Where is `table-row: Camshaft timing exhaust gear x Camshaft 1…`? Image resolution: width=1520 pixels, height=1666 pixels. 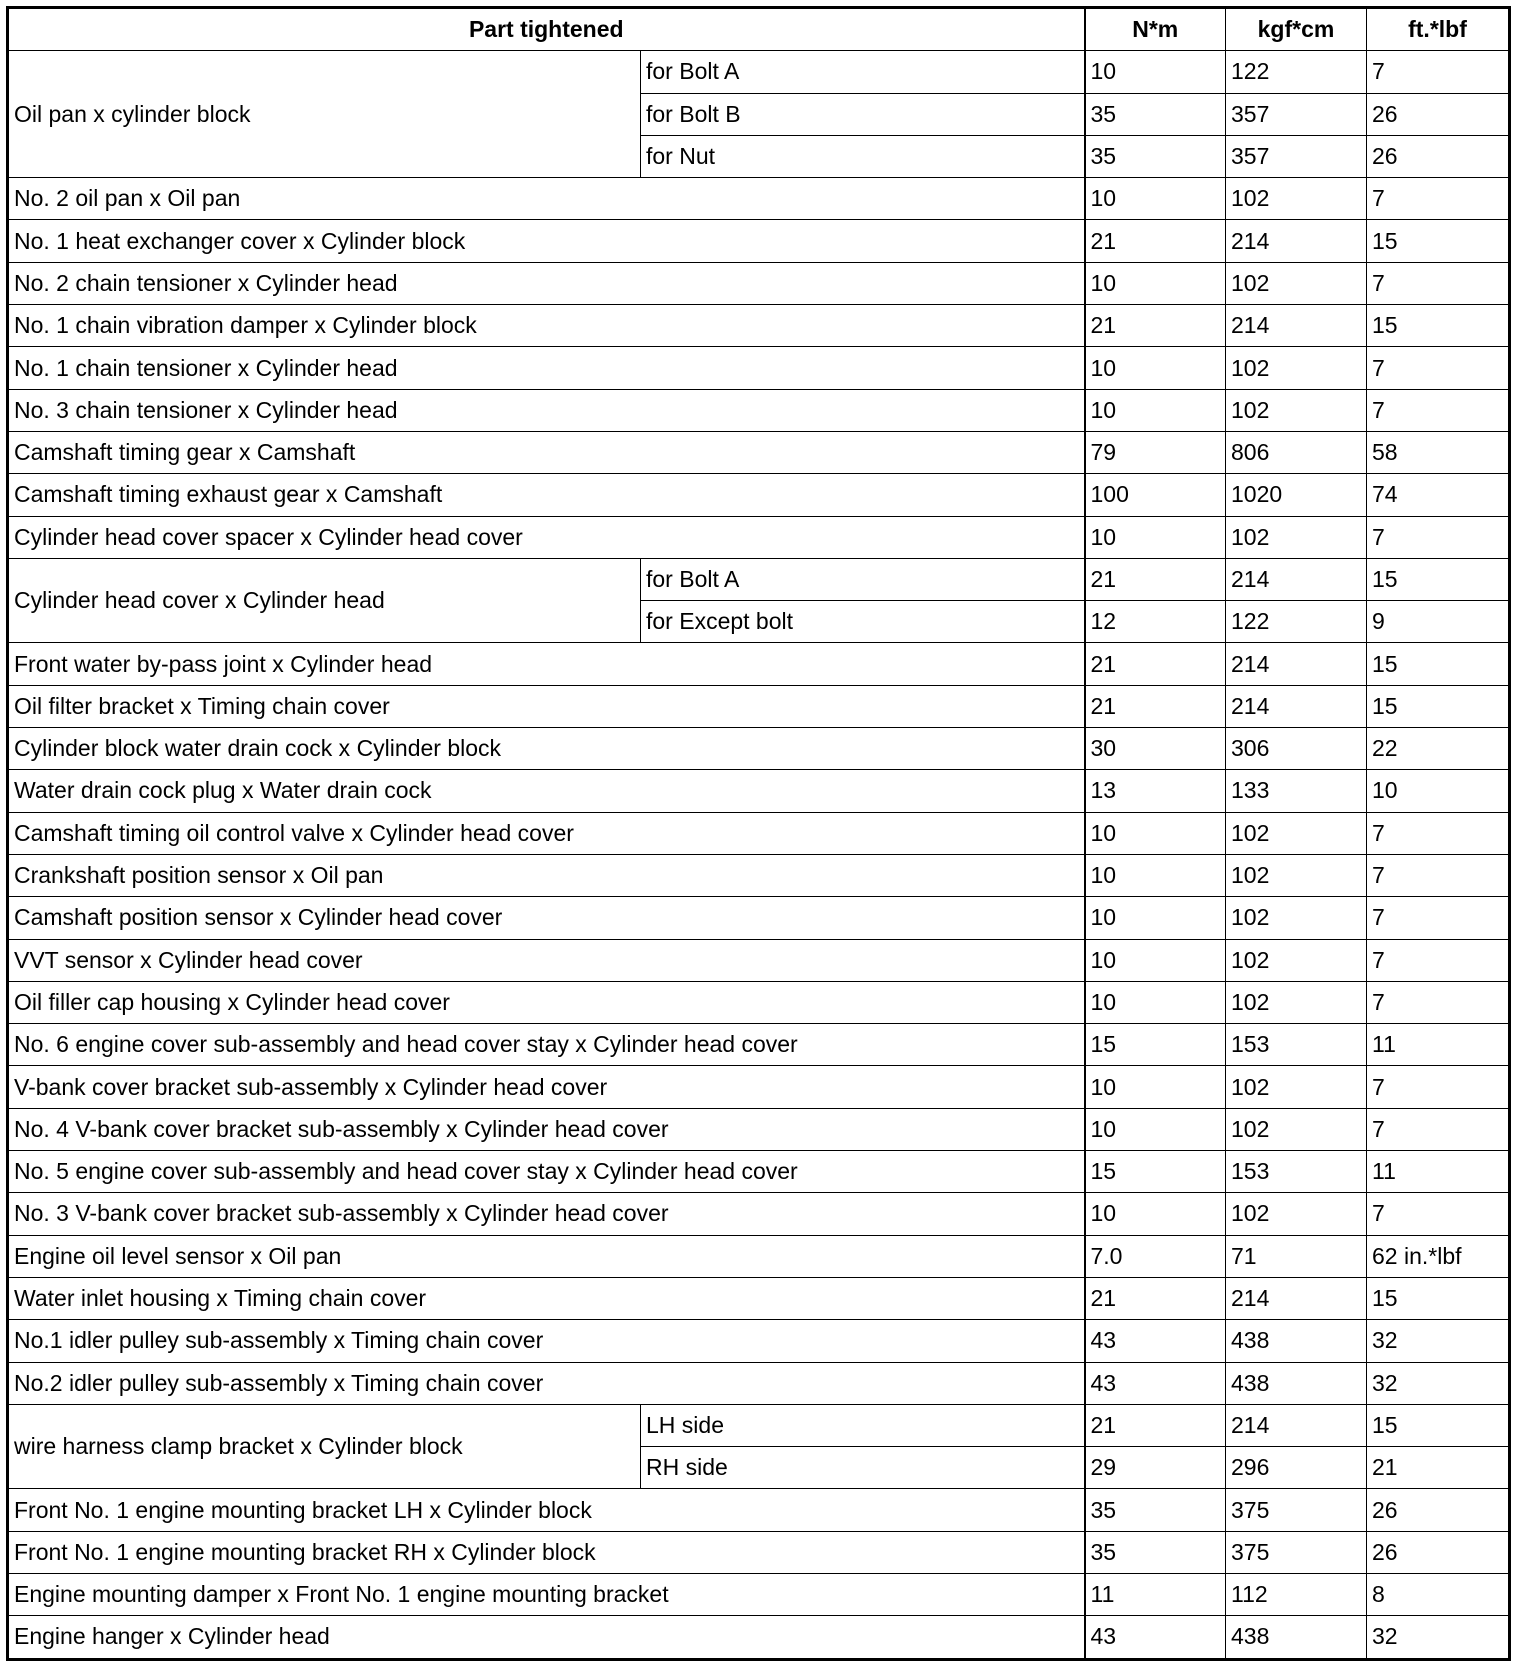
table-row: Camshaft timing exhaust gear x Camshaft 1… is located at coordinates (758, 495).